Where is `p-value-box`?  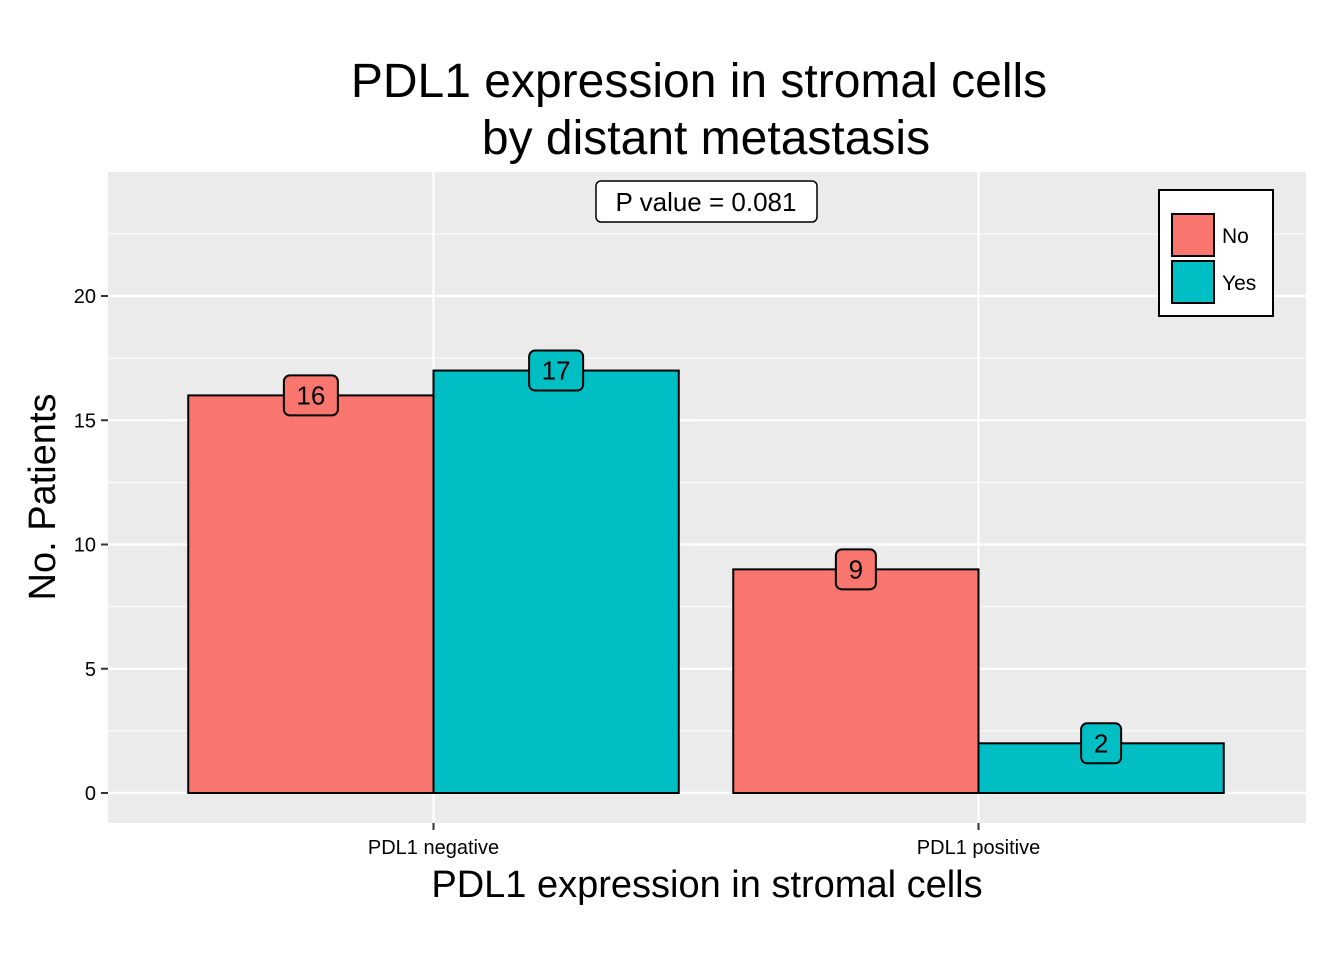 p-value-box is located at coordinates (706, 201).